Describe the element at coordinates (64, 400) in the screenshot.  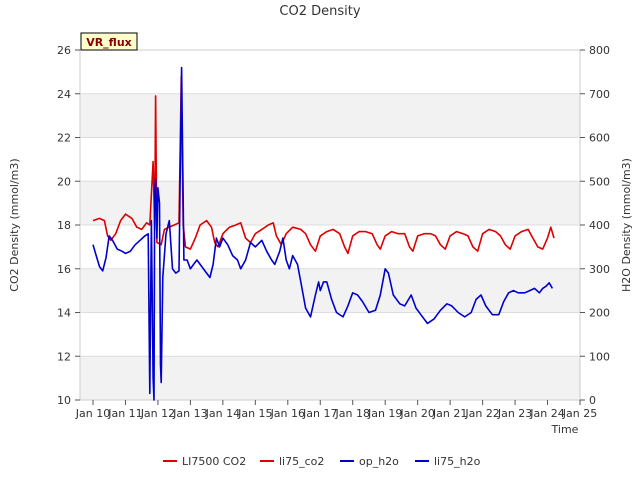
I see `y-left-tick-label: 10` at that location.